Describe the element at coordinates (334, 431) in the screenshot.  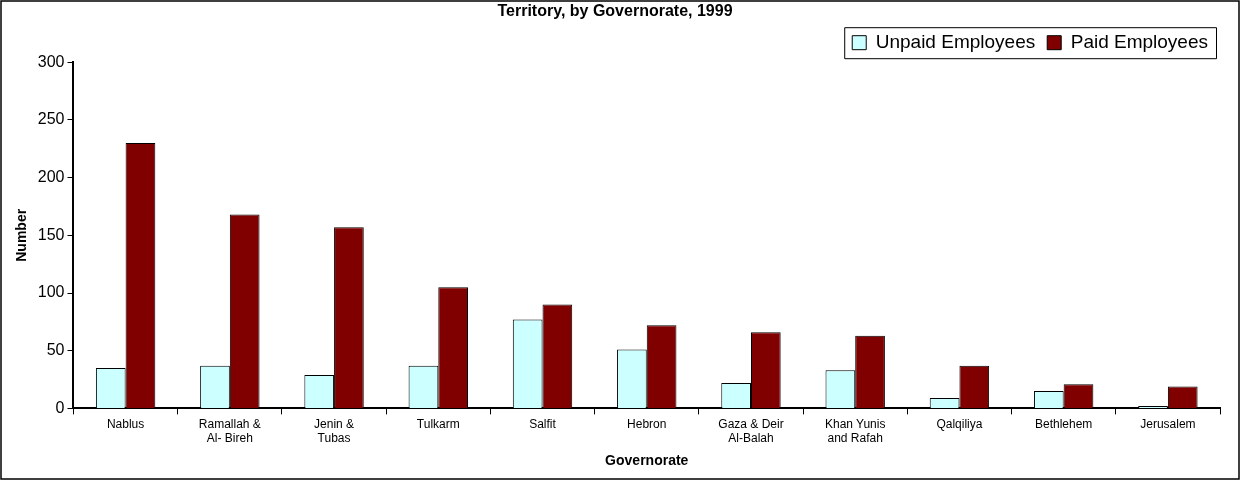
I see `x-tick-label: Jenin & Tubas` at that location.